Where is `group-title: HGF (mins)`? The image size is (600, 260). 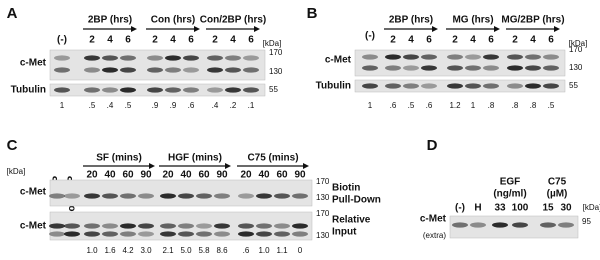
group-title: HGF (mins) is located at coordinates (195, 158).